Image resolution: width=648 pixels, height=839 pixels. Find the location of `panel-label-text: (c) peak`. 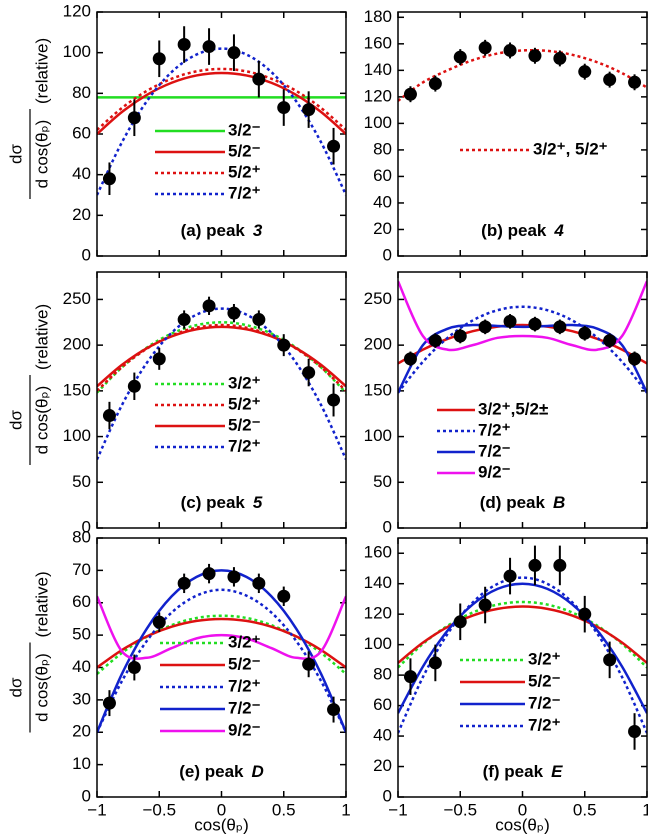

panel-label-text: (c) peak is located at coordinates (213, 502).